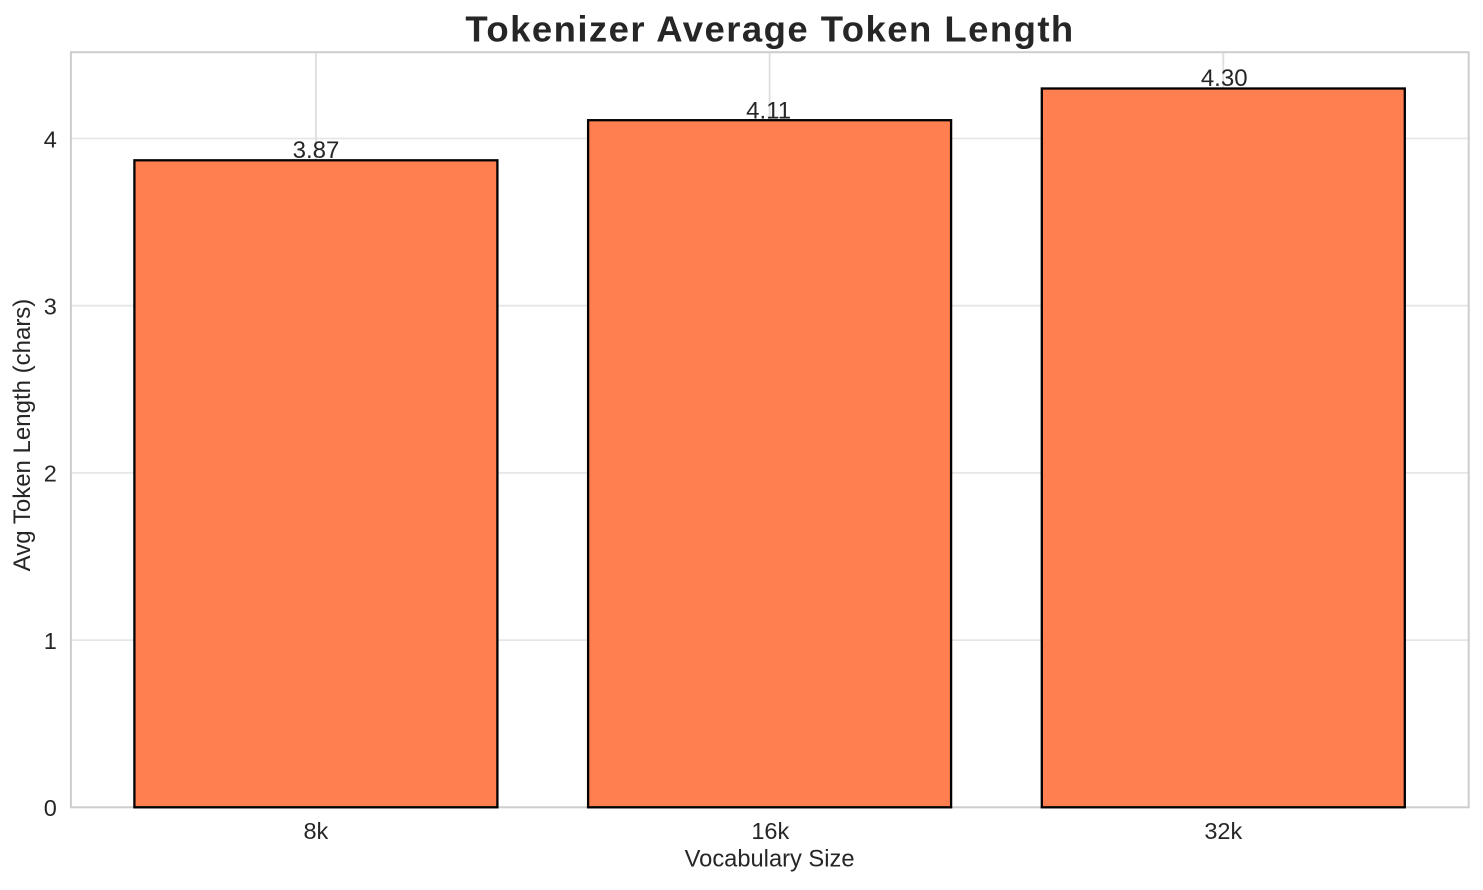 The height and width of the screenshot is (890, 1483). Describe the element at coordinates (1224, 78) in the screenshot. I see `svg-text: 4.30` at that location.